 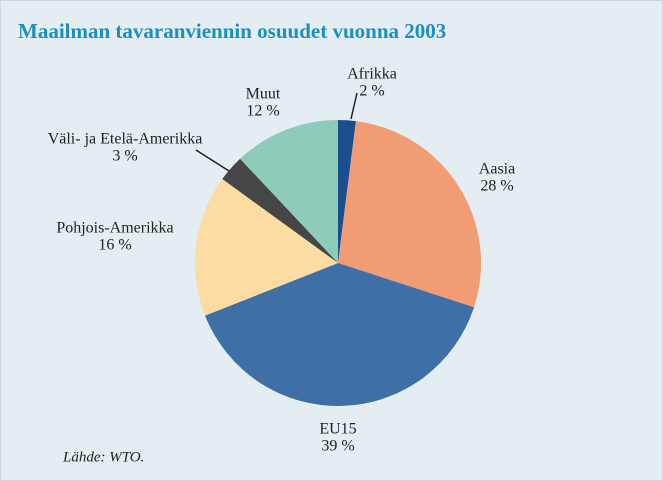 I want to click on slice-label: Aasia, so click(x=497, y=169).